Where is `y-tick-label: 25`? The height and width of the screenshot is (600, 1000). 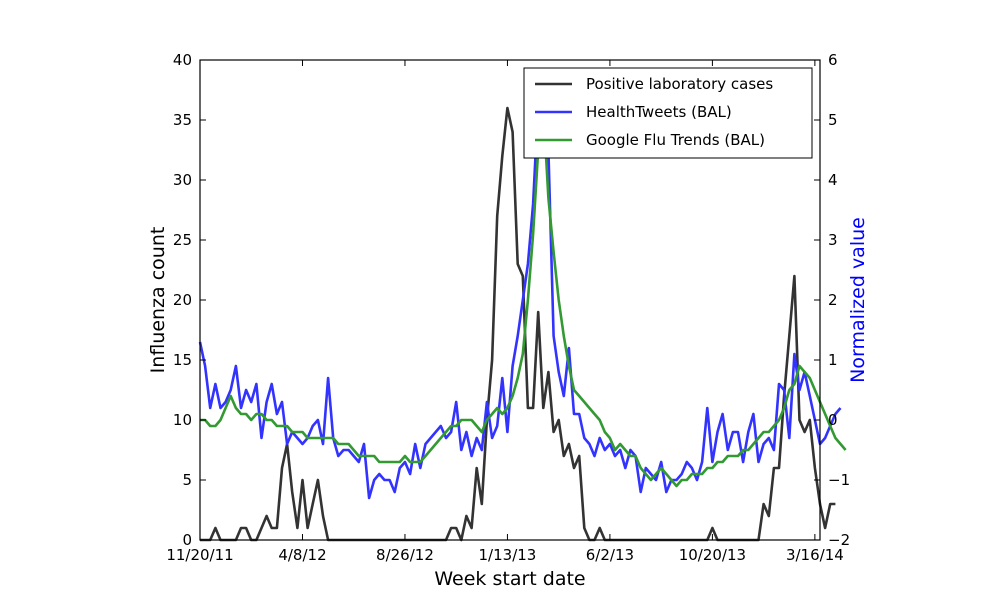 y-tick-label: 25 is located at coordinates (182, 240).